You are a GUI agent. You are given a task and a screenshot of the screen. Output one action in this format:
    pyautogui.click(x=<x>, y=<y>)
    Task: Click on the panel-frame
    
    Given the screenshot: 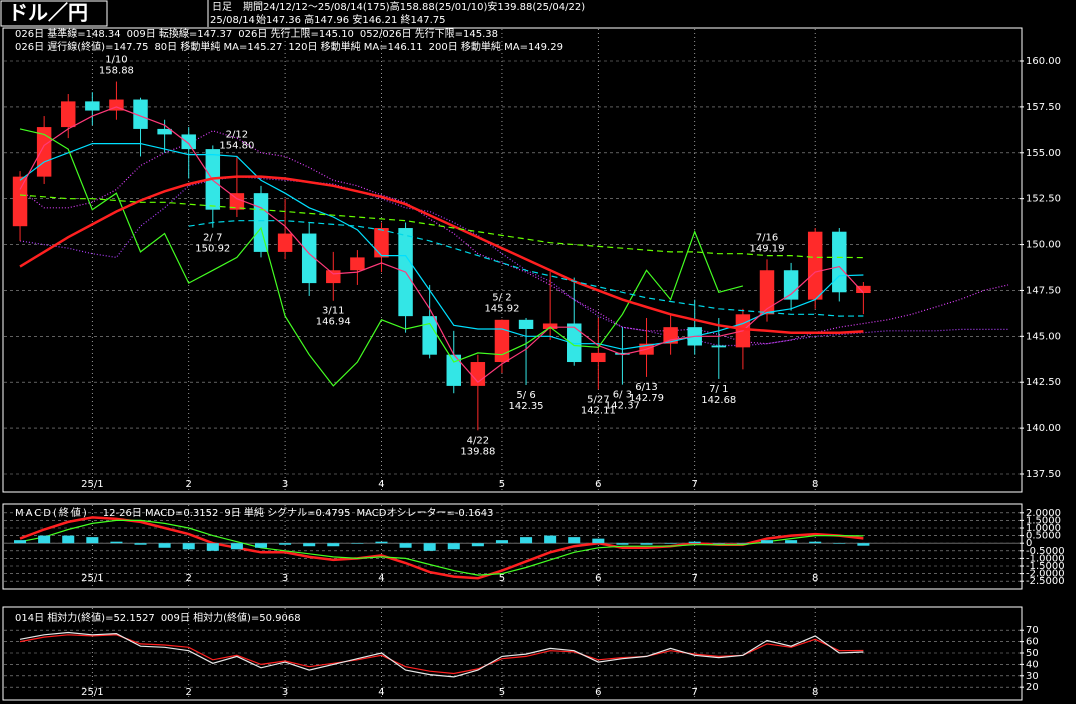 What is the action you would take?
    pyautogui.click(x=512, y=546)
    